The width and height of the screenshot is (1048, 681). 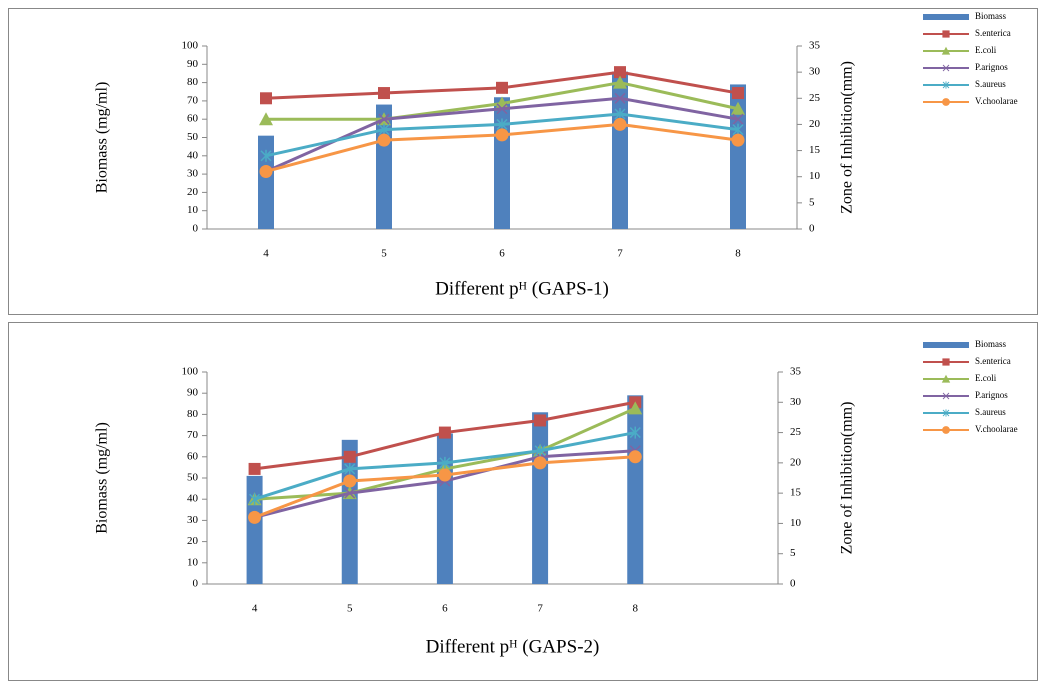 I want to click on legend-label: E.coli, so click(x=986, y=378).